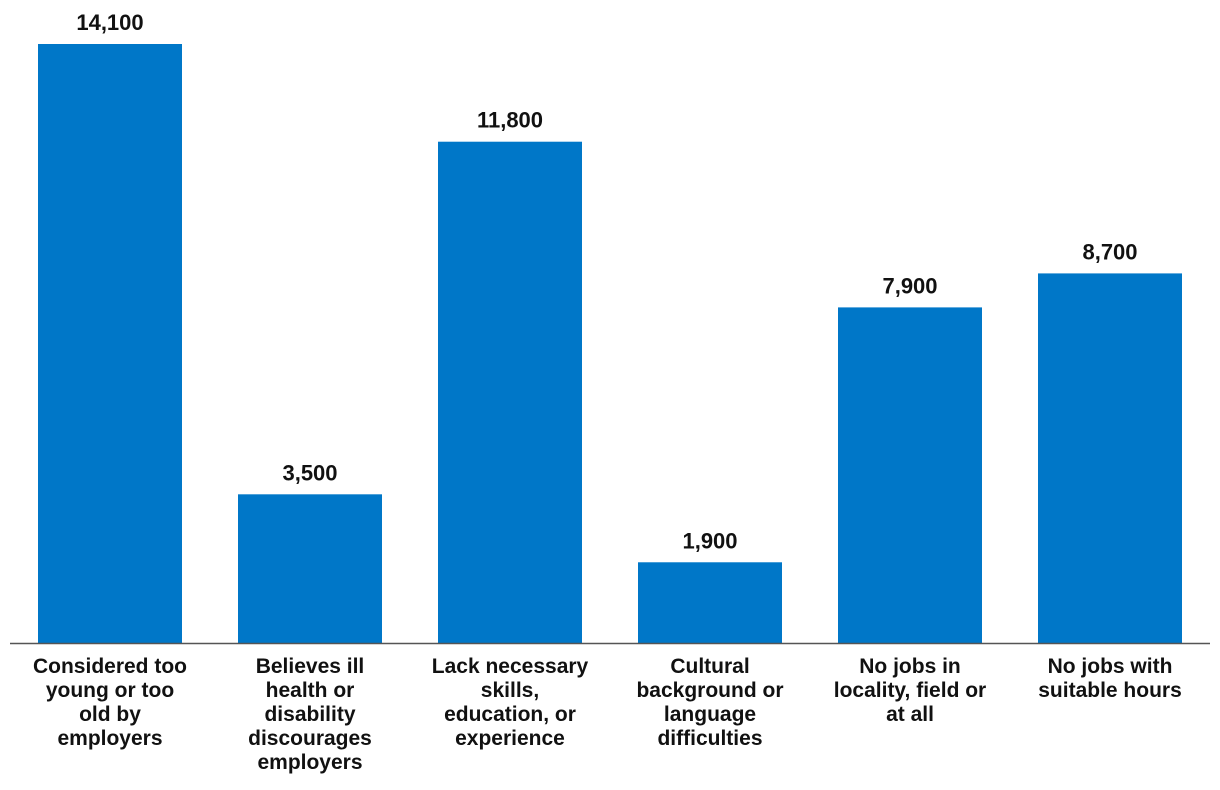  I want to click on value-label-6: 8,700, so click(1109, 251).